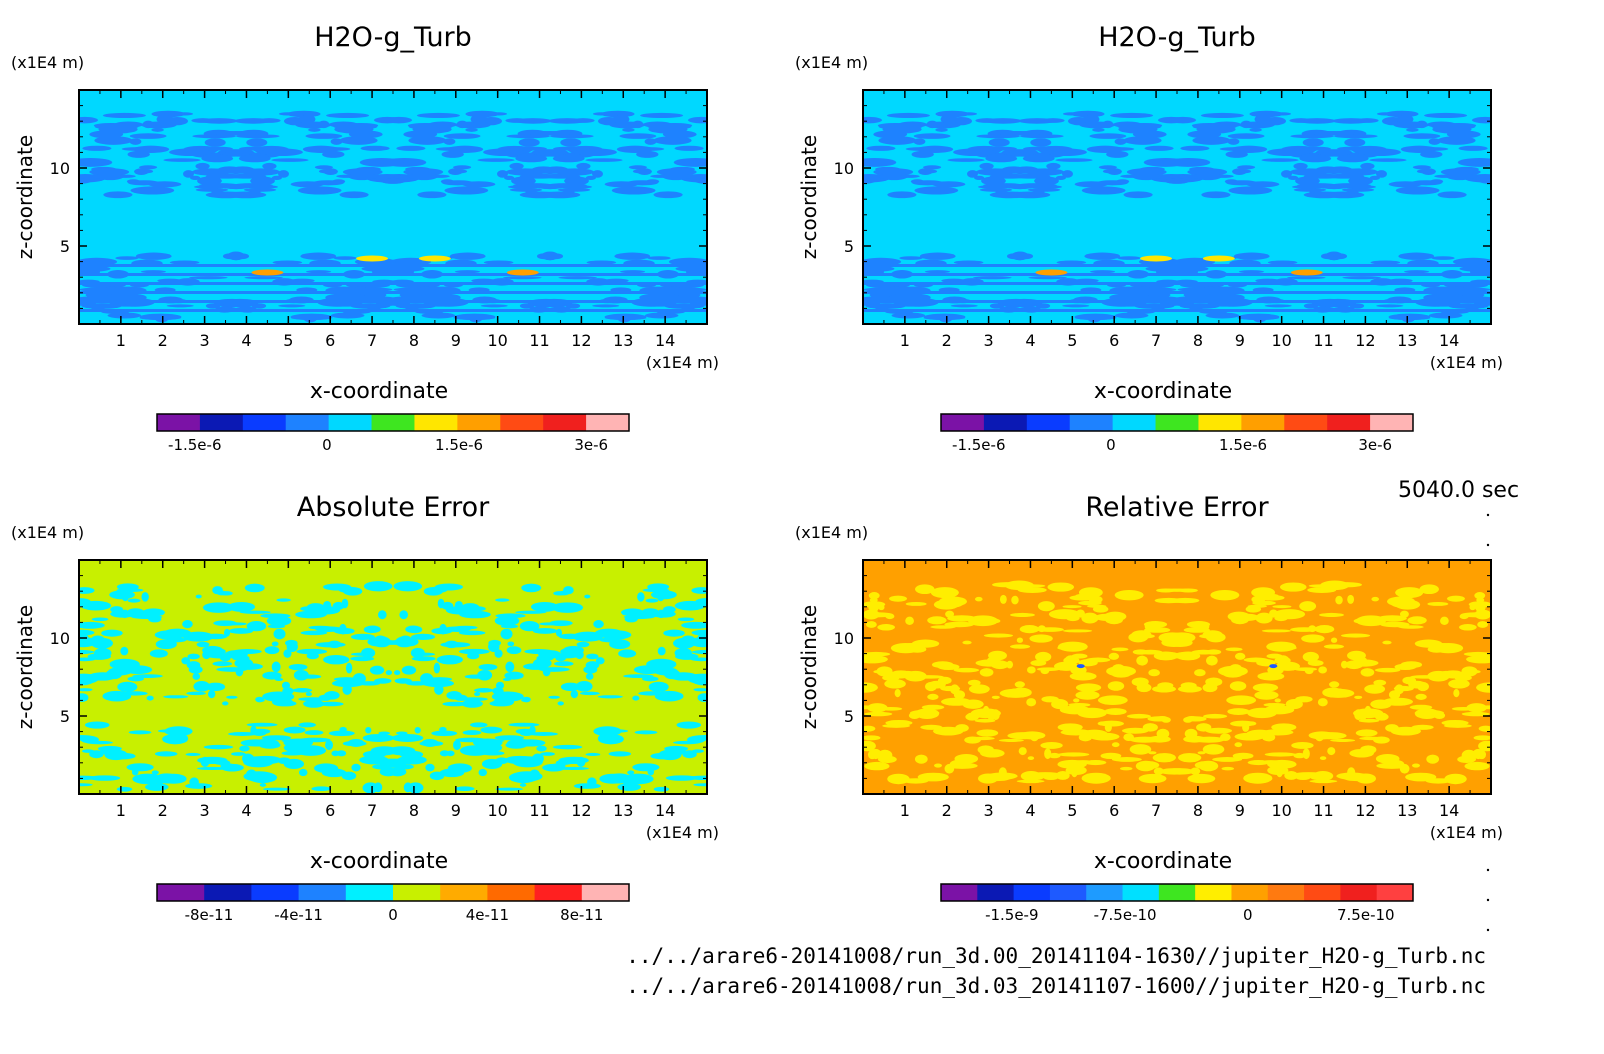 Image resolution: width=1604 pixels, height=1054 pixels. I want to click on x-tick-label: 3, so click(989, 340).